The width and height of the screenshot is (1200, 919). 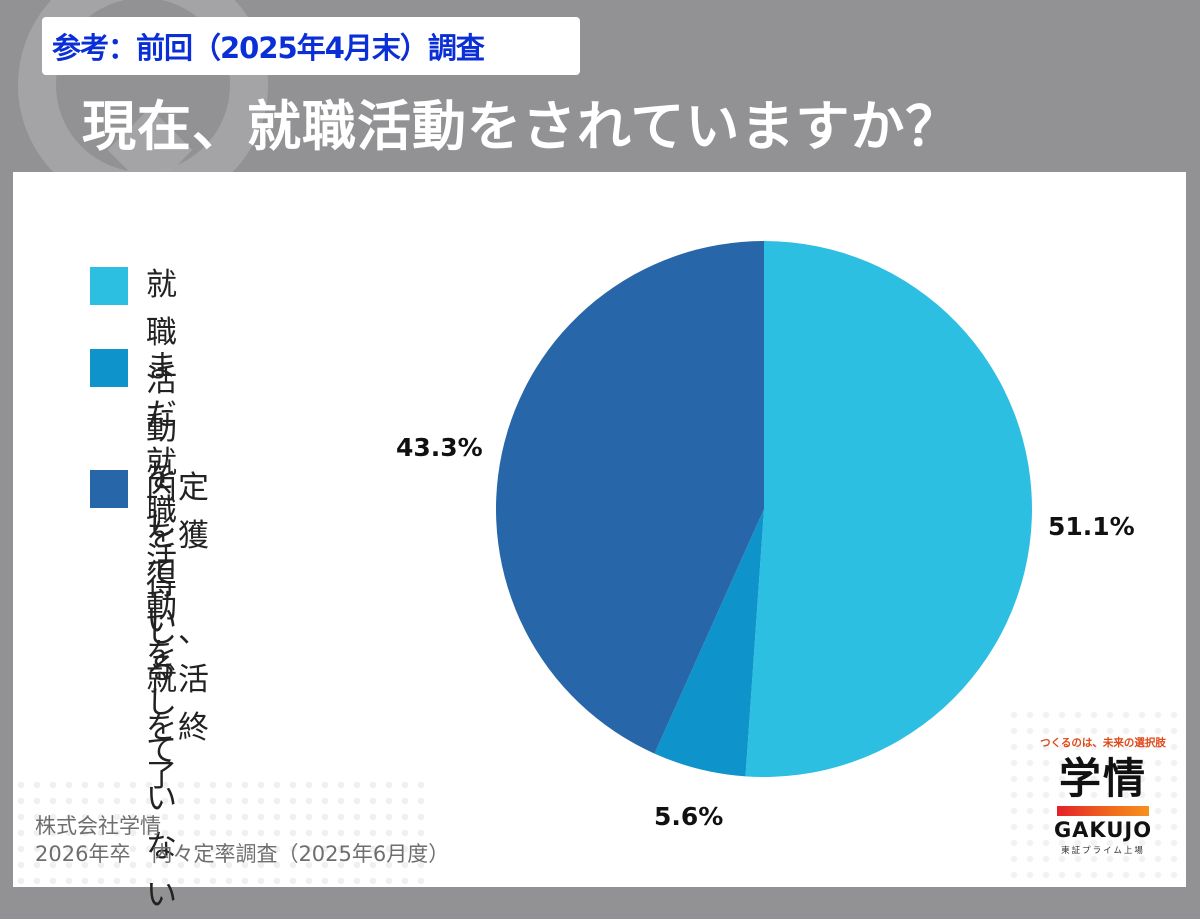 I want to click on logo-kanji: 学情, so click(x=1102, y=778).